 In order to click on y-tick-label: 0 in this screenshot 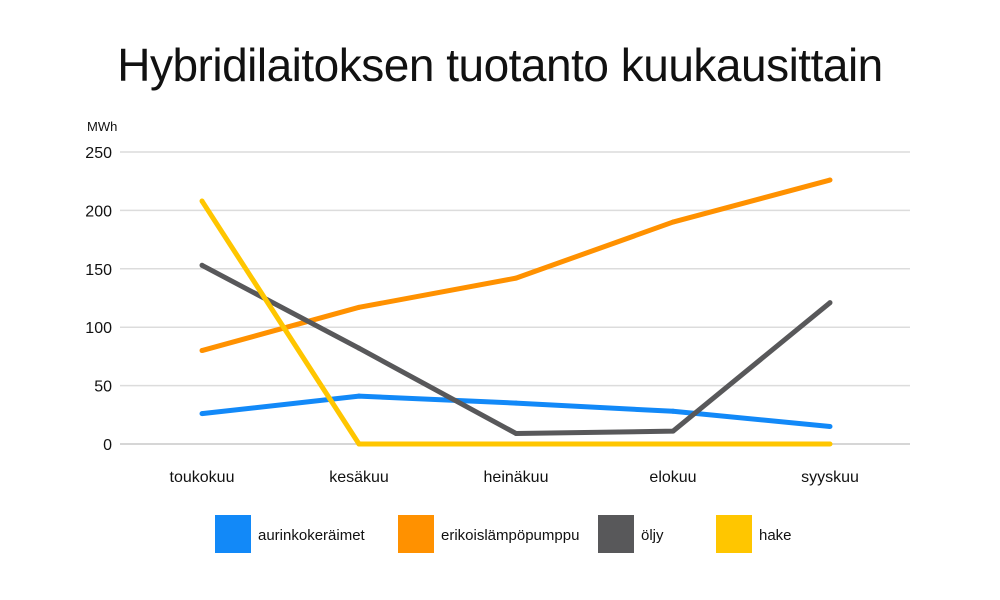, I will do `click(107, 445)`.